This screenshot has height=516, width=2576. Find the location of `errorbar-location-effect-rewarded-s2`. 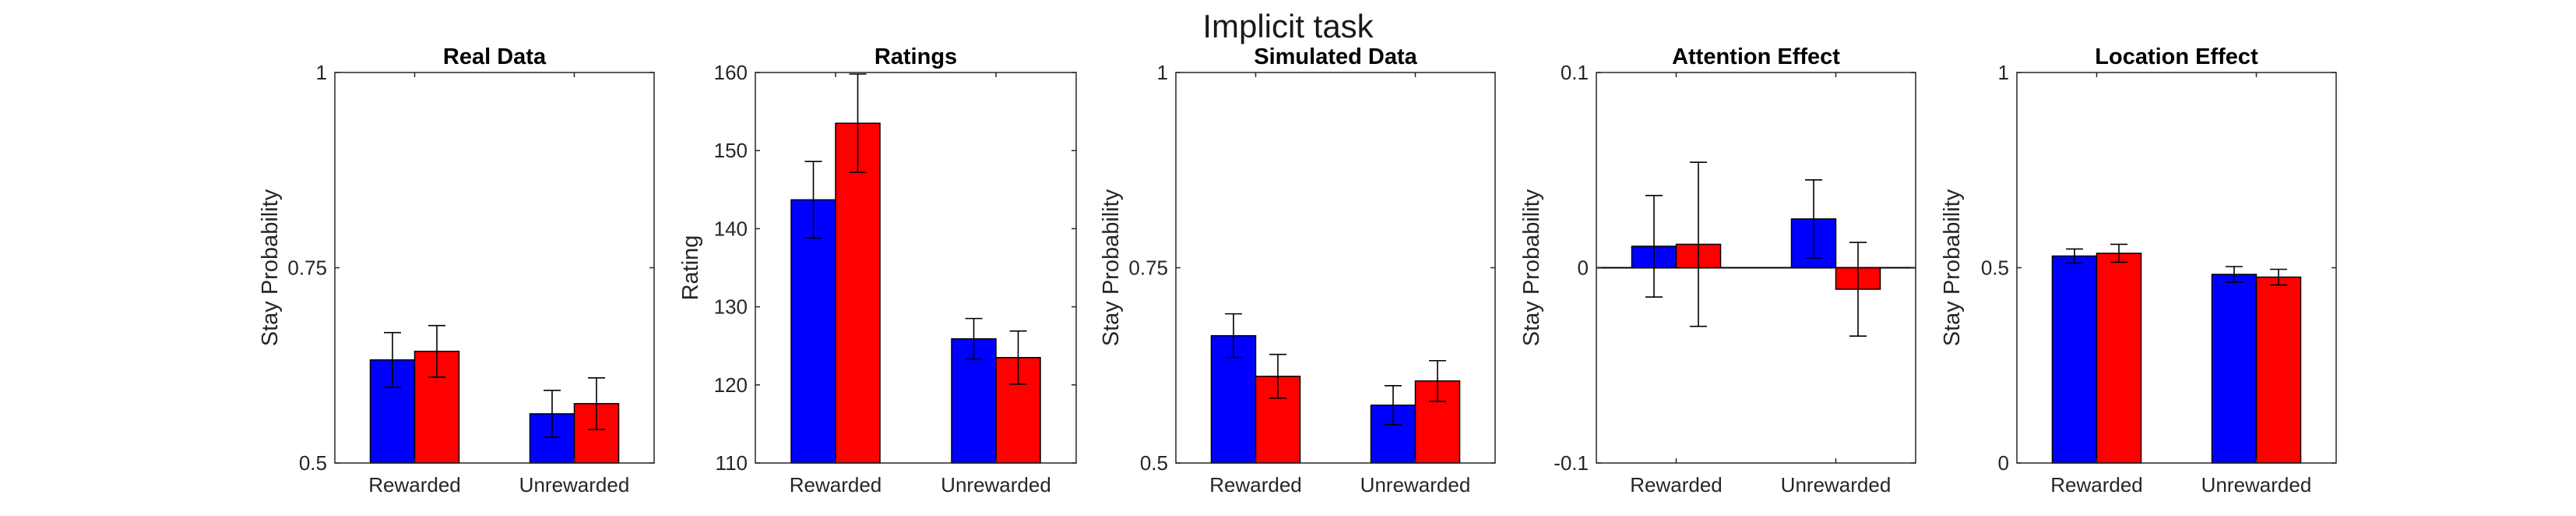

errorbar-location-effect-rewarded-s2 is located at coordinates (2118, 253).